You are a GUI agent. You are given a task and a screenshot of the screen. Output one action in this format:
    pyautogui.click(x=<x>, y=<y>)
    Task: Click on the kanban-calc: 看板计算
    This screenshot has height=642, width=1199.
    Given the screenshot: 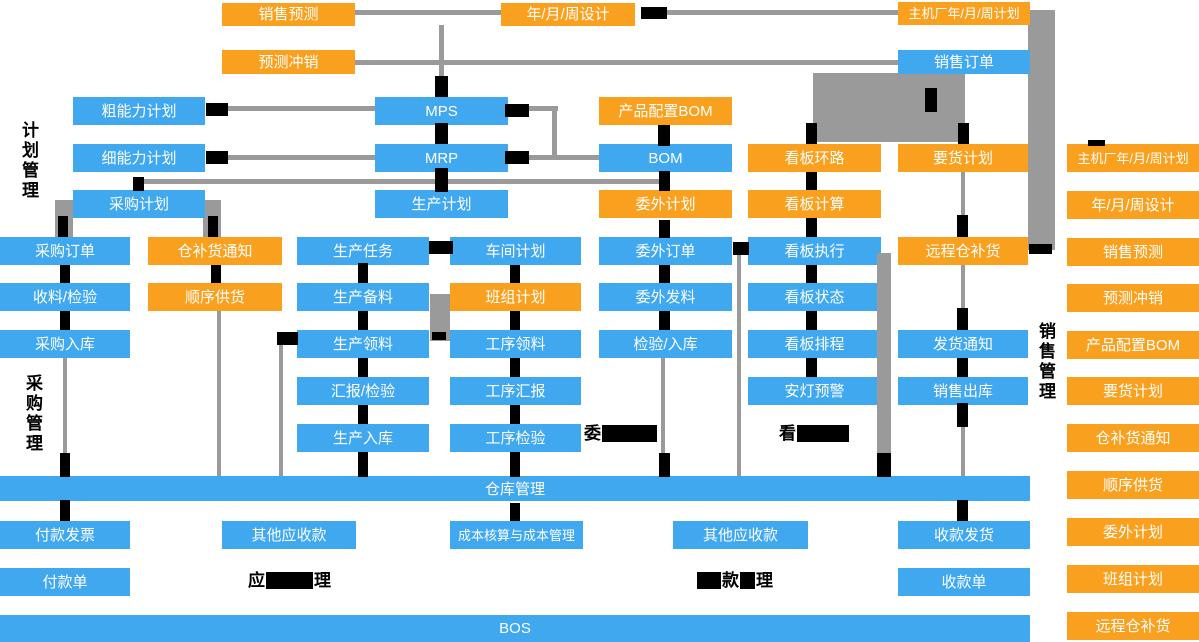 What is the action you would take?
    pyautogui.click(x=814, y=204)
    